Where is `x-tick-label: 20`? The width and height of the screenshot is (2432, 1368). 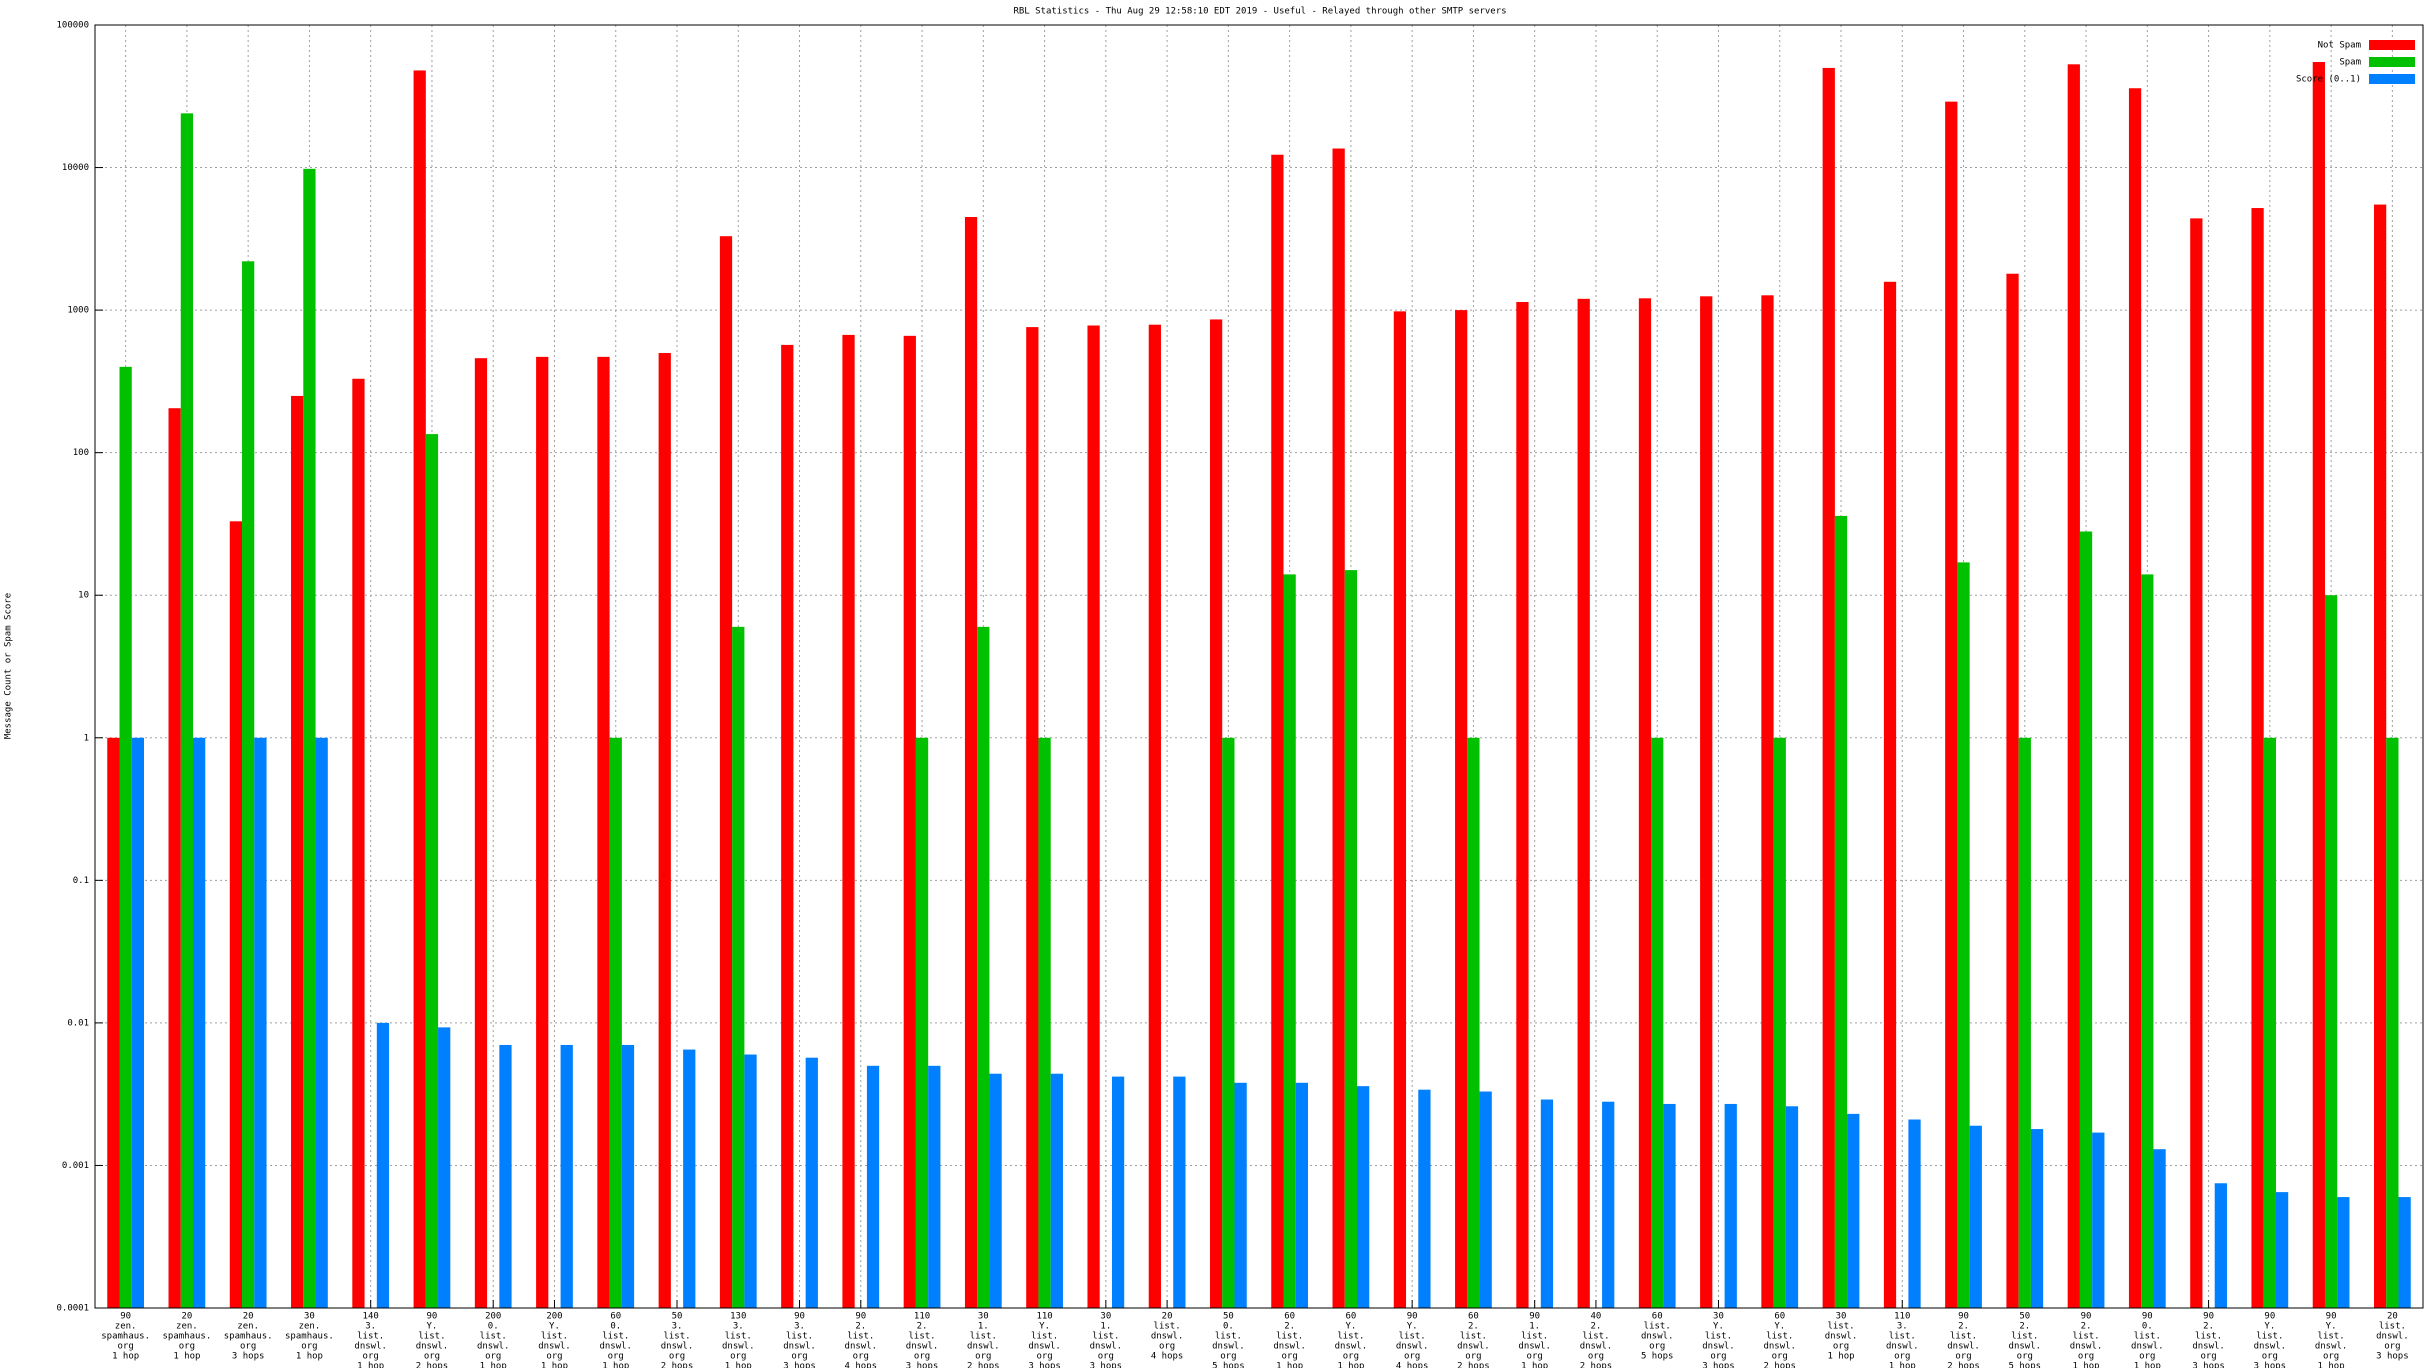 x-tick-label: 20 is located at coordinates (2392, 1317).